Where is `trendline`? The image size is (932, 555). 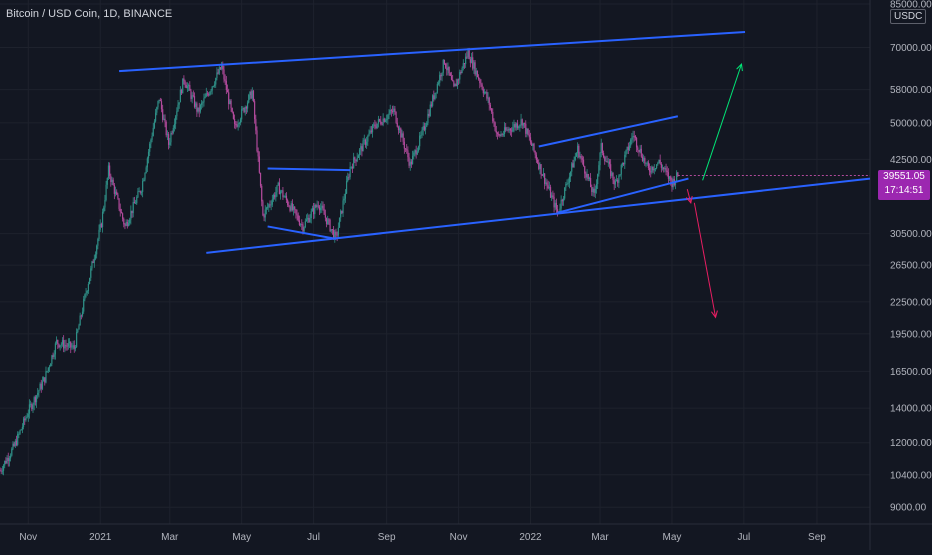
trendline is located at coordinates (608, 131).